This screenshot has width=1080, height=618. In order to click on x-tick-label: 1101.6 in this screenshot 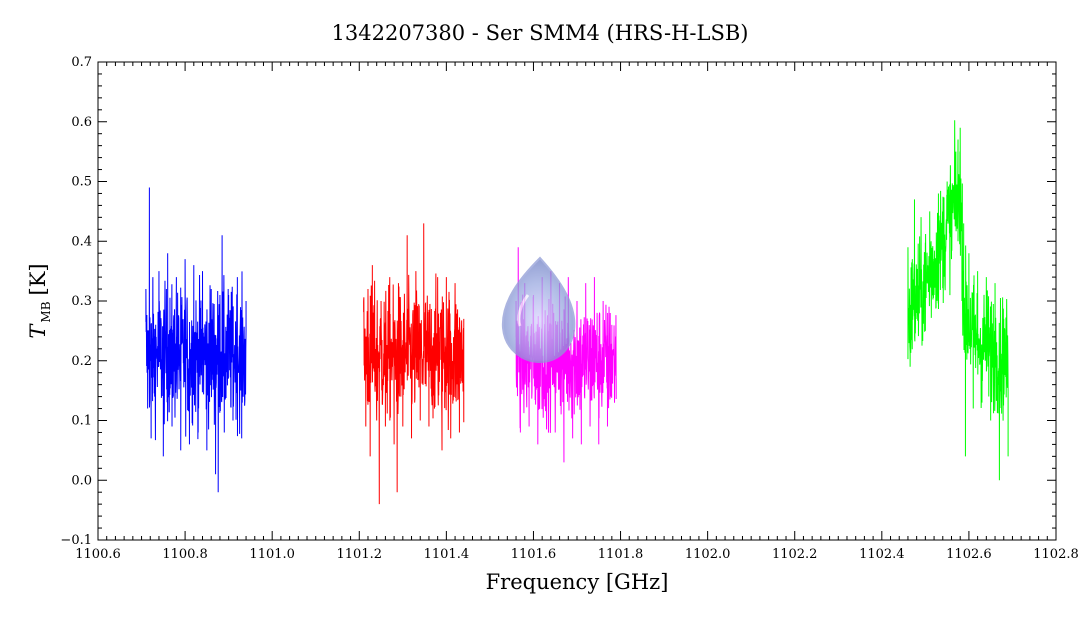, I will do `click(534, 554)`.